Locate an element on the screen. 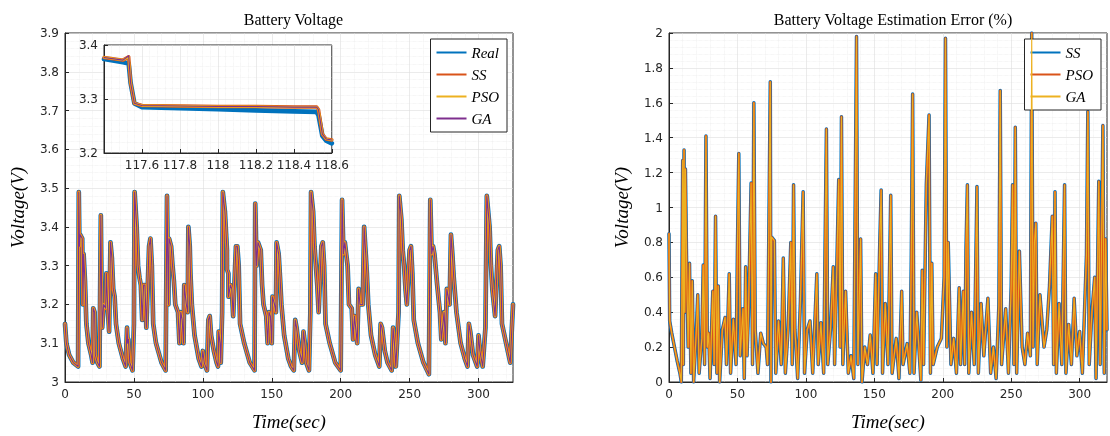 This screenshot has width=1110, height=436. y-tick-label: 3.7 is located at coordinates (49, 110).